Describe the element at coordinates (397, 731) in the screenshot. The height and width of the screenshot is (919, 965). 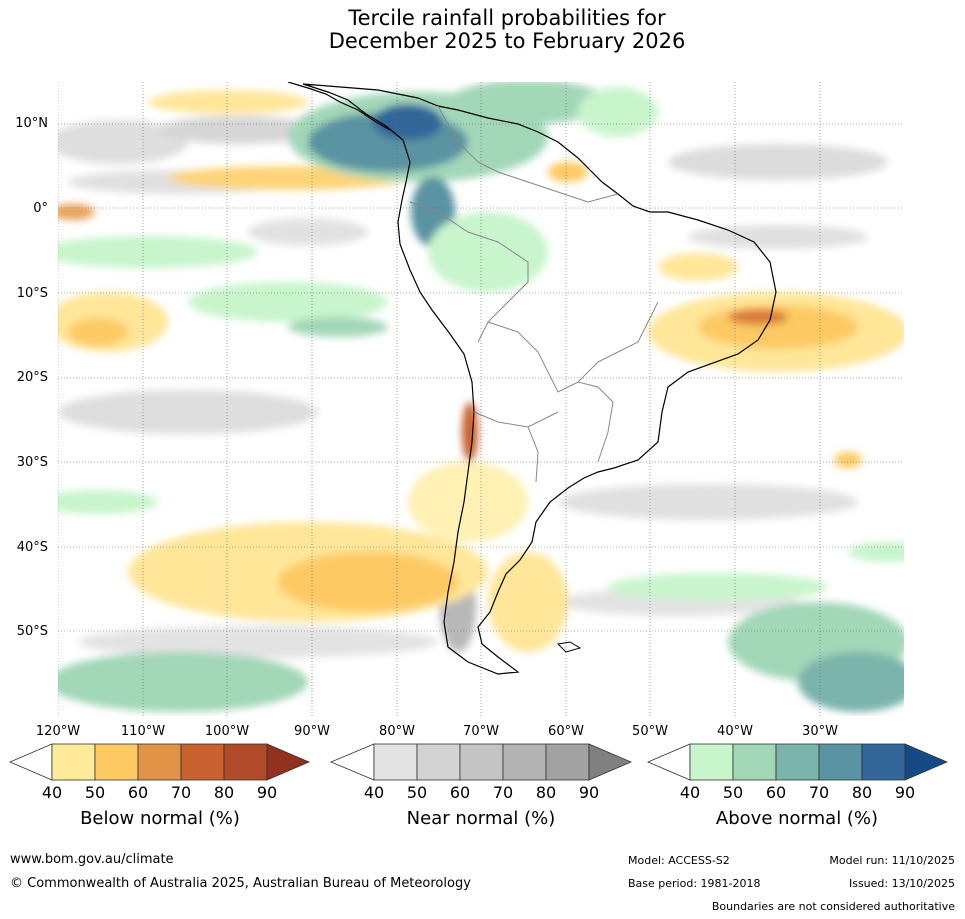
I see `lon-label-80w: 80°W` at that location.